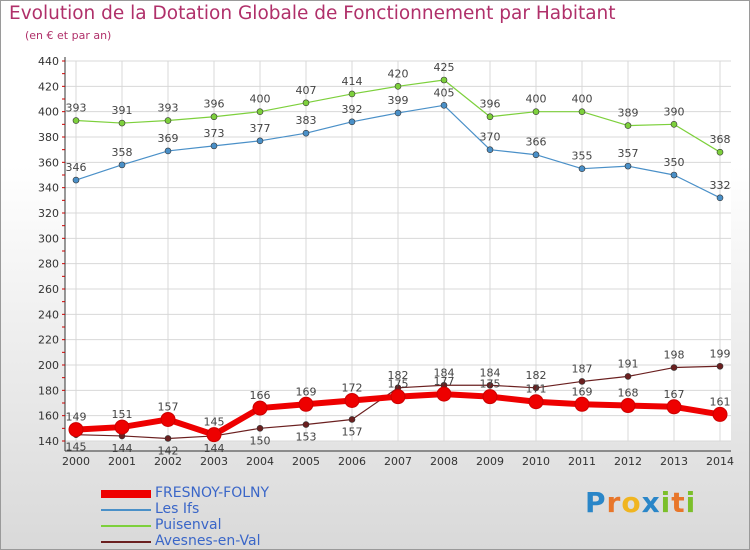 This screenshot has width=750, height=550. Describe the element at coordinates (352, 109) in the screenshot. I see `data-label: 392` at that location.